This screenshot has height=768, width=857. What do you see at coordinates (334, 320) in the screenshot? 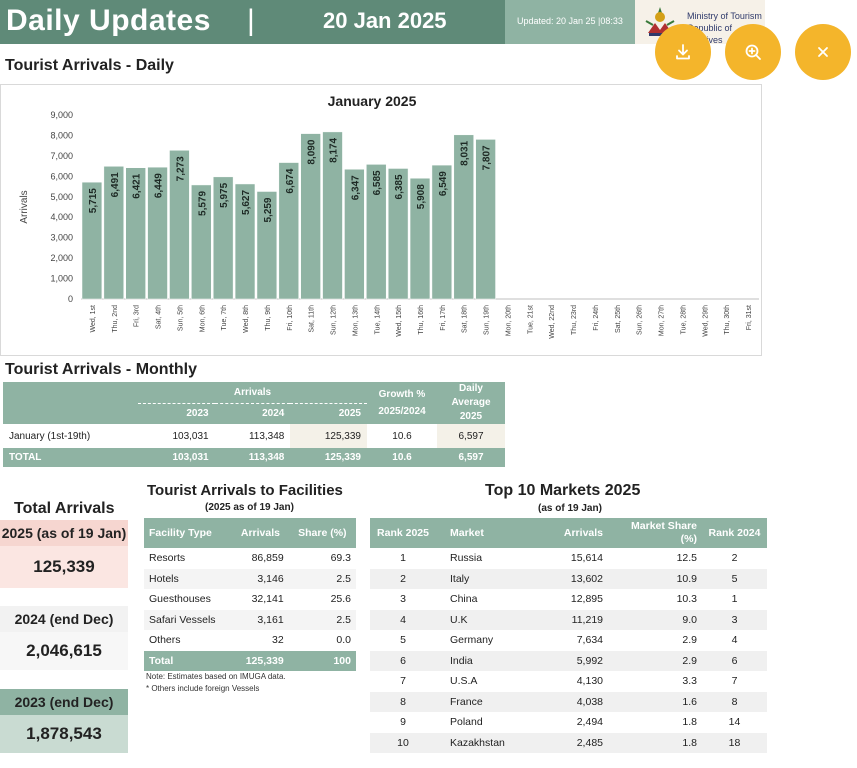
I see `x-tick-label: Sun, 12th` at bounding box center [334, 320].